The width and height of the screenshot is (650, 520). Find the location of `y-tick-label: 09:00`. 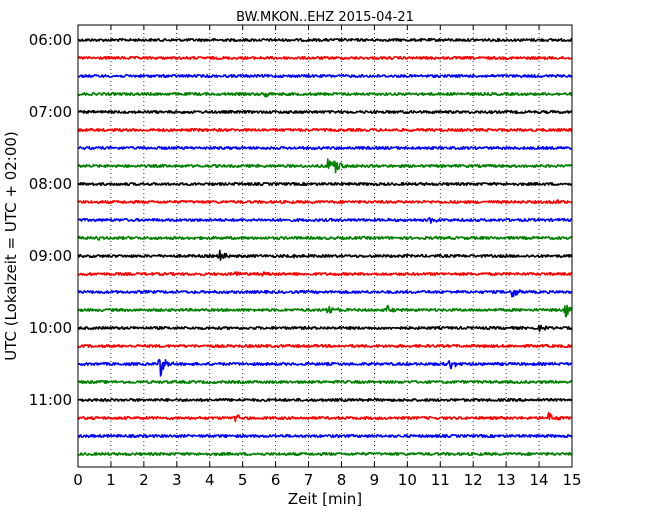

y-tick-label: 09:00 is located at coordinates (50, 256).